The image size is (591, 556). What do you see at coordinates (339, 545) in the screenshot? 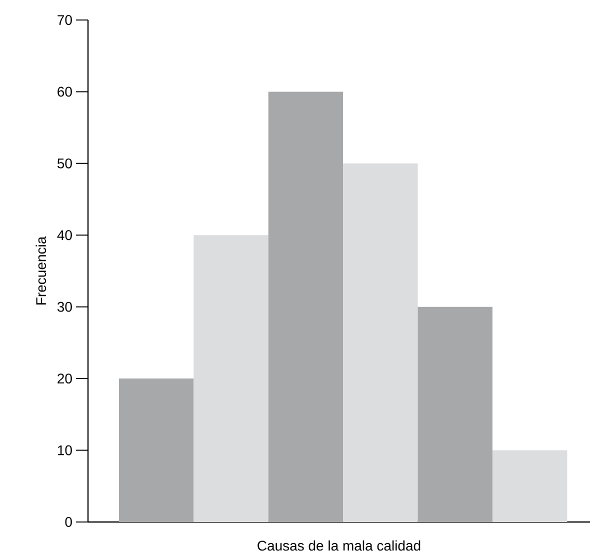
I see `x-axis-title: Causas de la mala calidad` at bounding box center [339, 545].